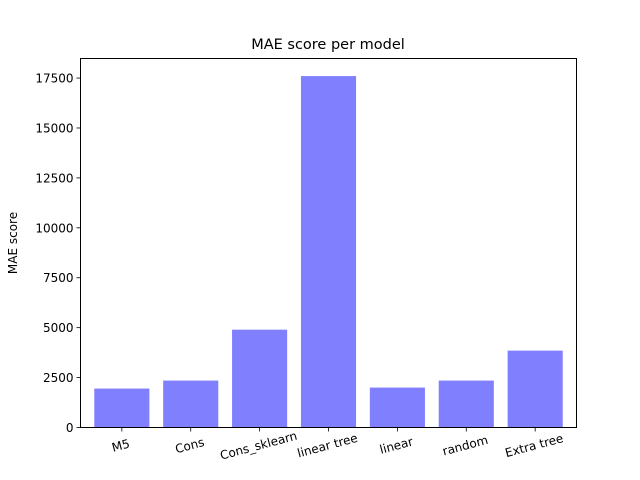  Describe the element at coordinates (535, 389) in the screenshot. I see `bar-extra-tree` at that location.